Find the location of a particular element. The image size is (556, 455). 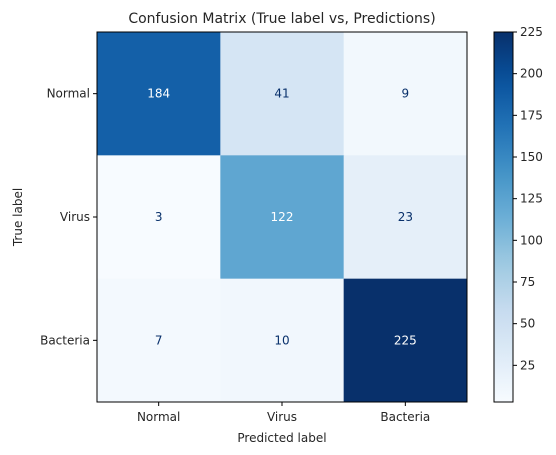

cell-value-label: 3 is located at coordinates (159, 217).